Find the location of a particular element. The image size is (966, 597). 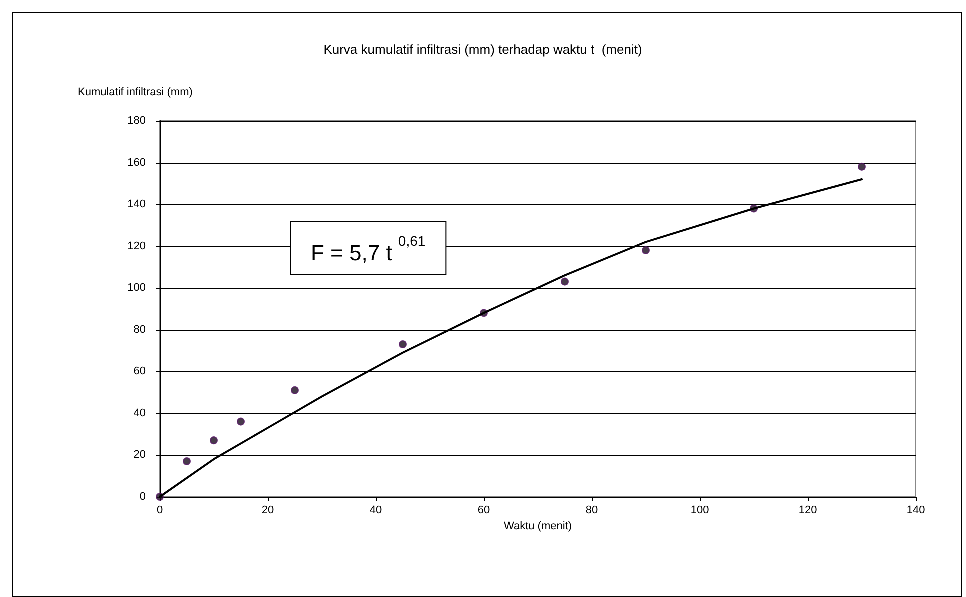

x-tick-label: 140 is located at coordinates (916, 510).